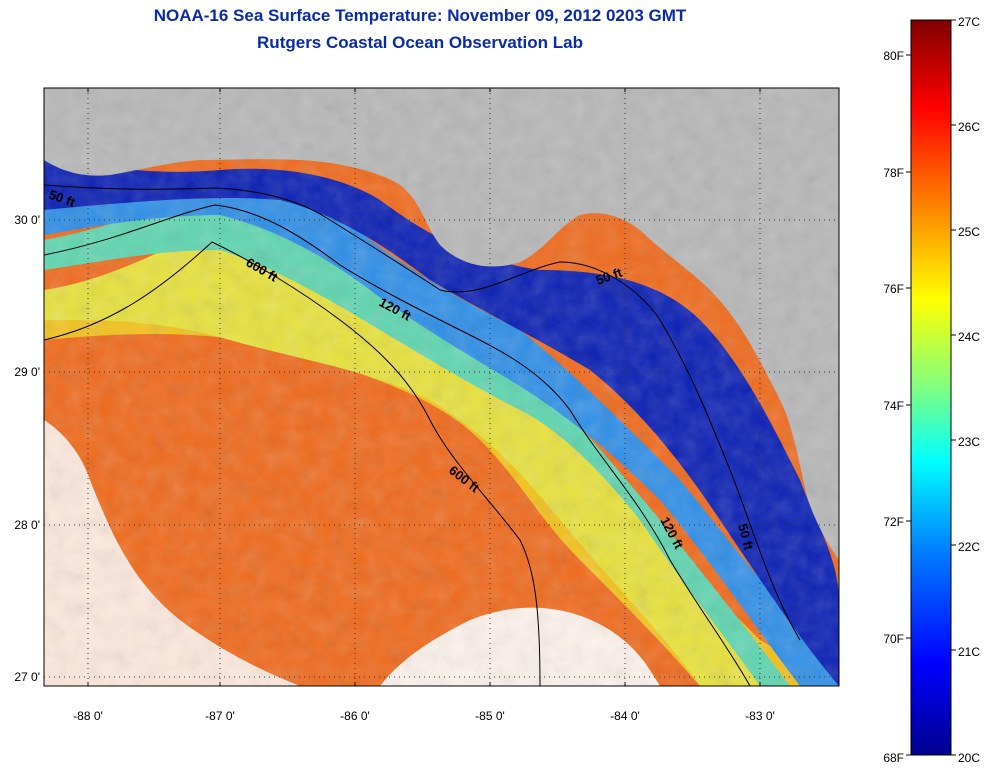 The height and width of the screenshot is (770, 992). What do you see at coordinates (27, 677) in the screenshot?
I see `lat-tick-label: 27 0'` at bounding box center [27, 677].